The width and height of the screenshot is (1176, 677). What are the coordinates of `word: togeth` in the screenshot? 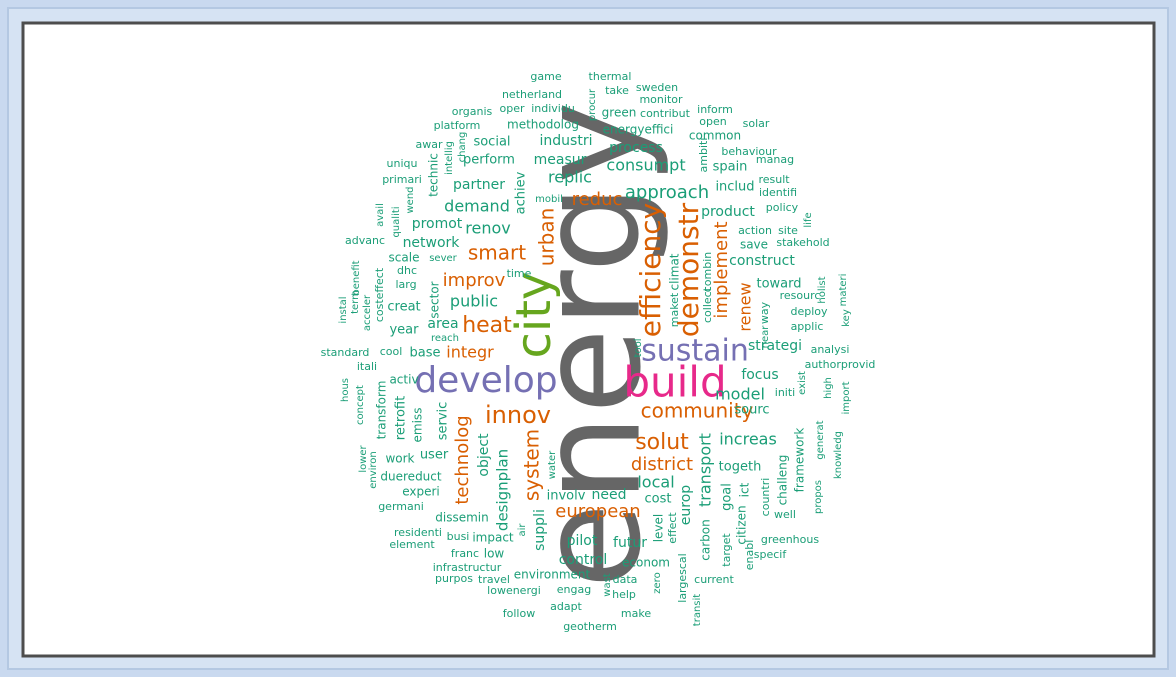 It's located at (740, 467).